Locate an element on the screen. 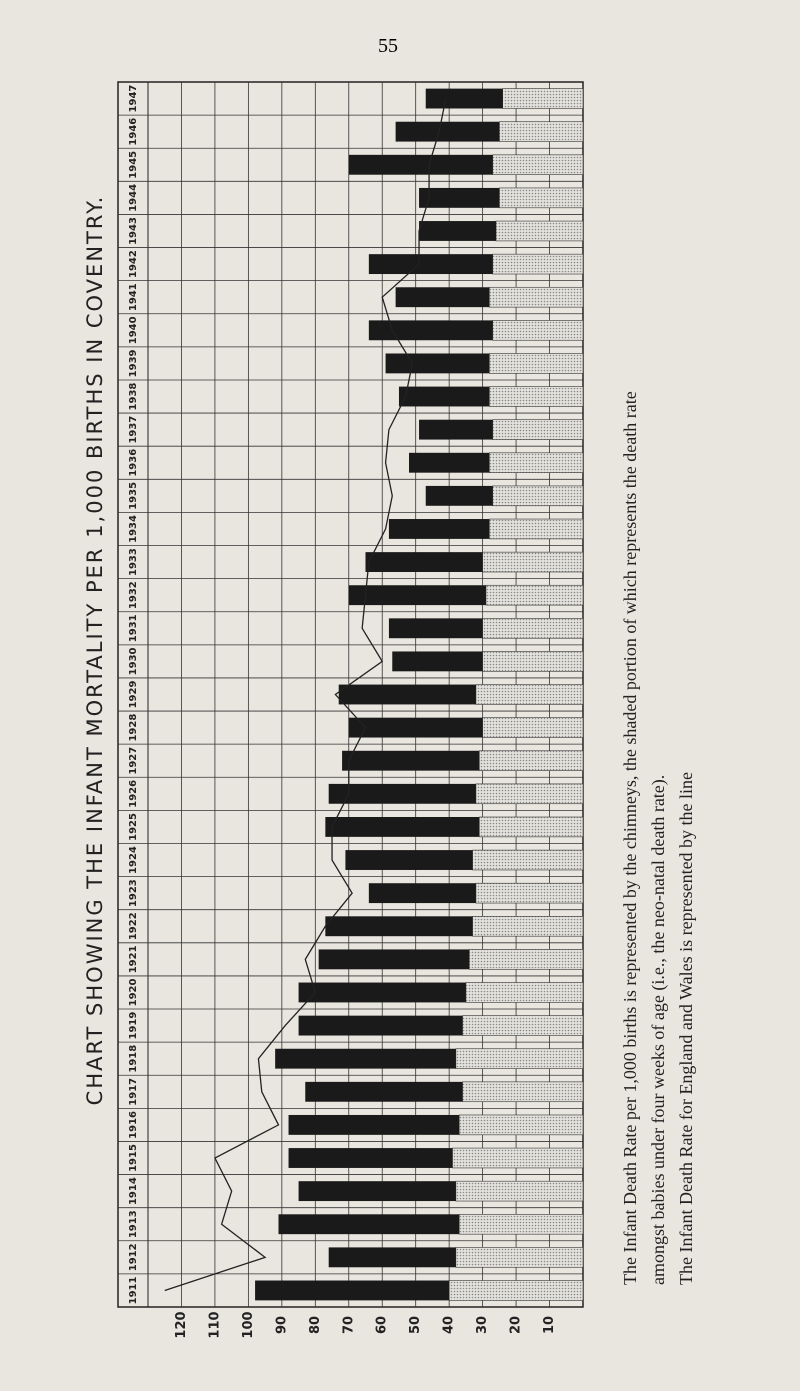 This screenshot has width=800, height=1391. year-label: 1940 is located at coordinates (133, 330).